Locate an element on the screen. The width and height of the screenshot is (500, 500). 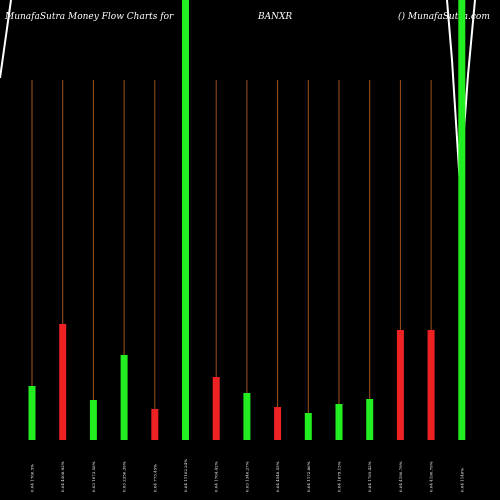
x-tick-label: 0.03 2356.39% is located at coordinates (124, 476).